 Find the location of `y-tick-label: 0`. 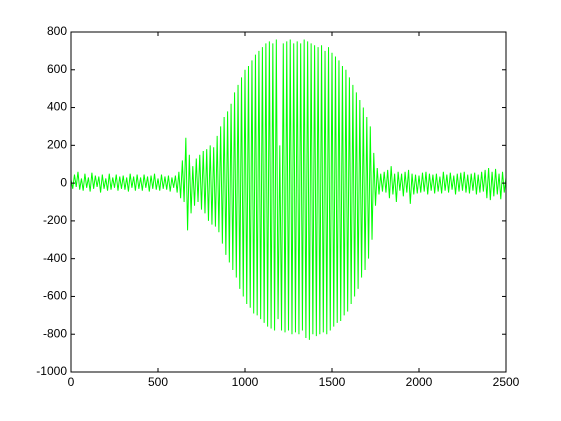

y-tick-label: 0 is located at coordinates (63, 182).